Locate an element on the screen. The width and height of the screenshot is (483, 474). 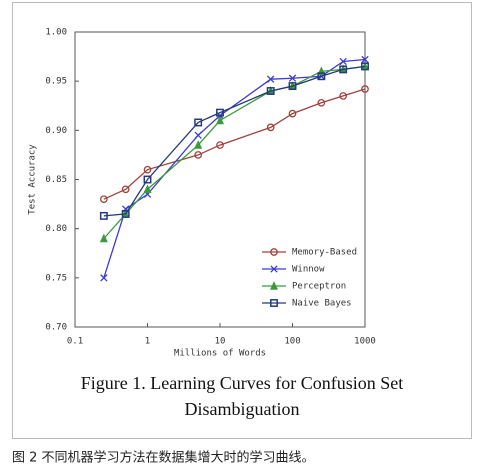
y-tick-label: 0.85 is located at coordinates (56, 180).